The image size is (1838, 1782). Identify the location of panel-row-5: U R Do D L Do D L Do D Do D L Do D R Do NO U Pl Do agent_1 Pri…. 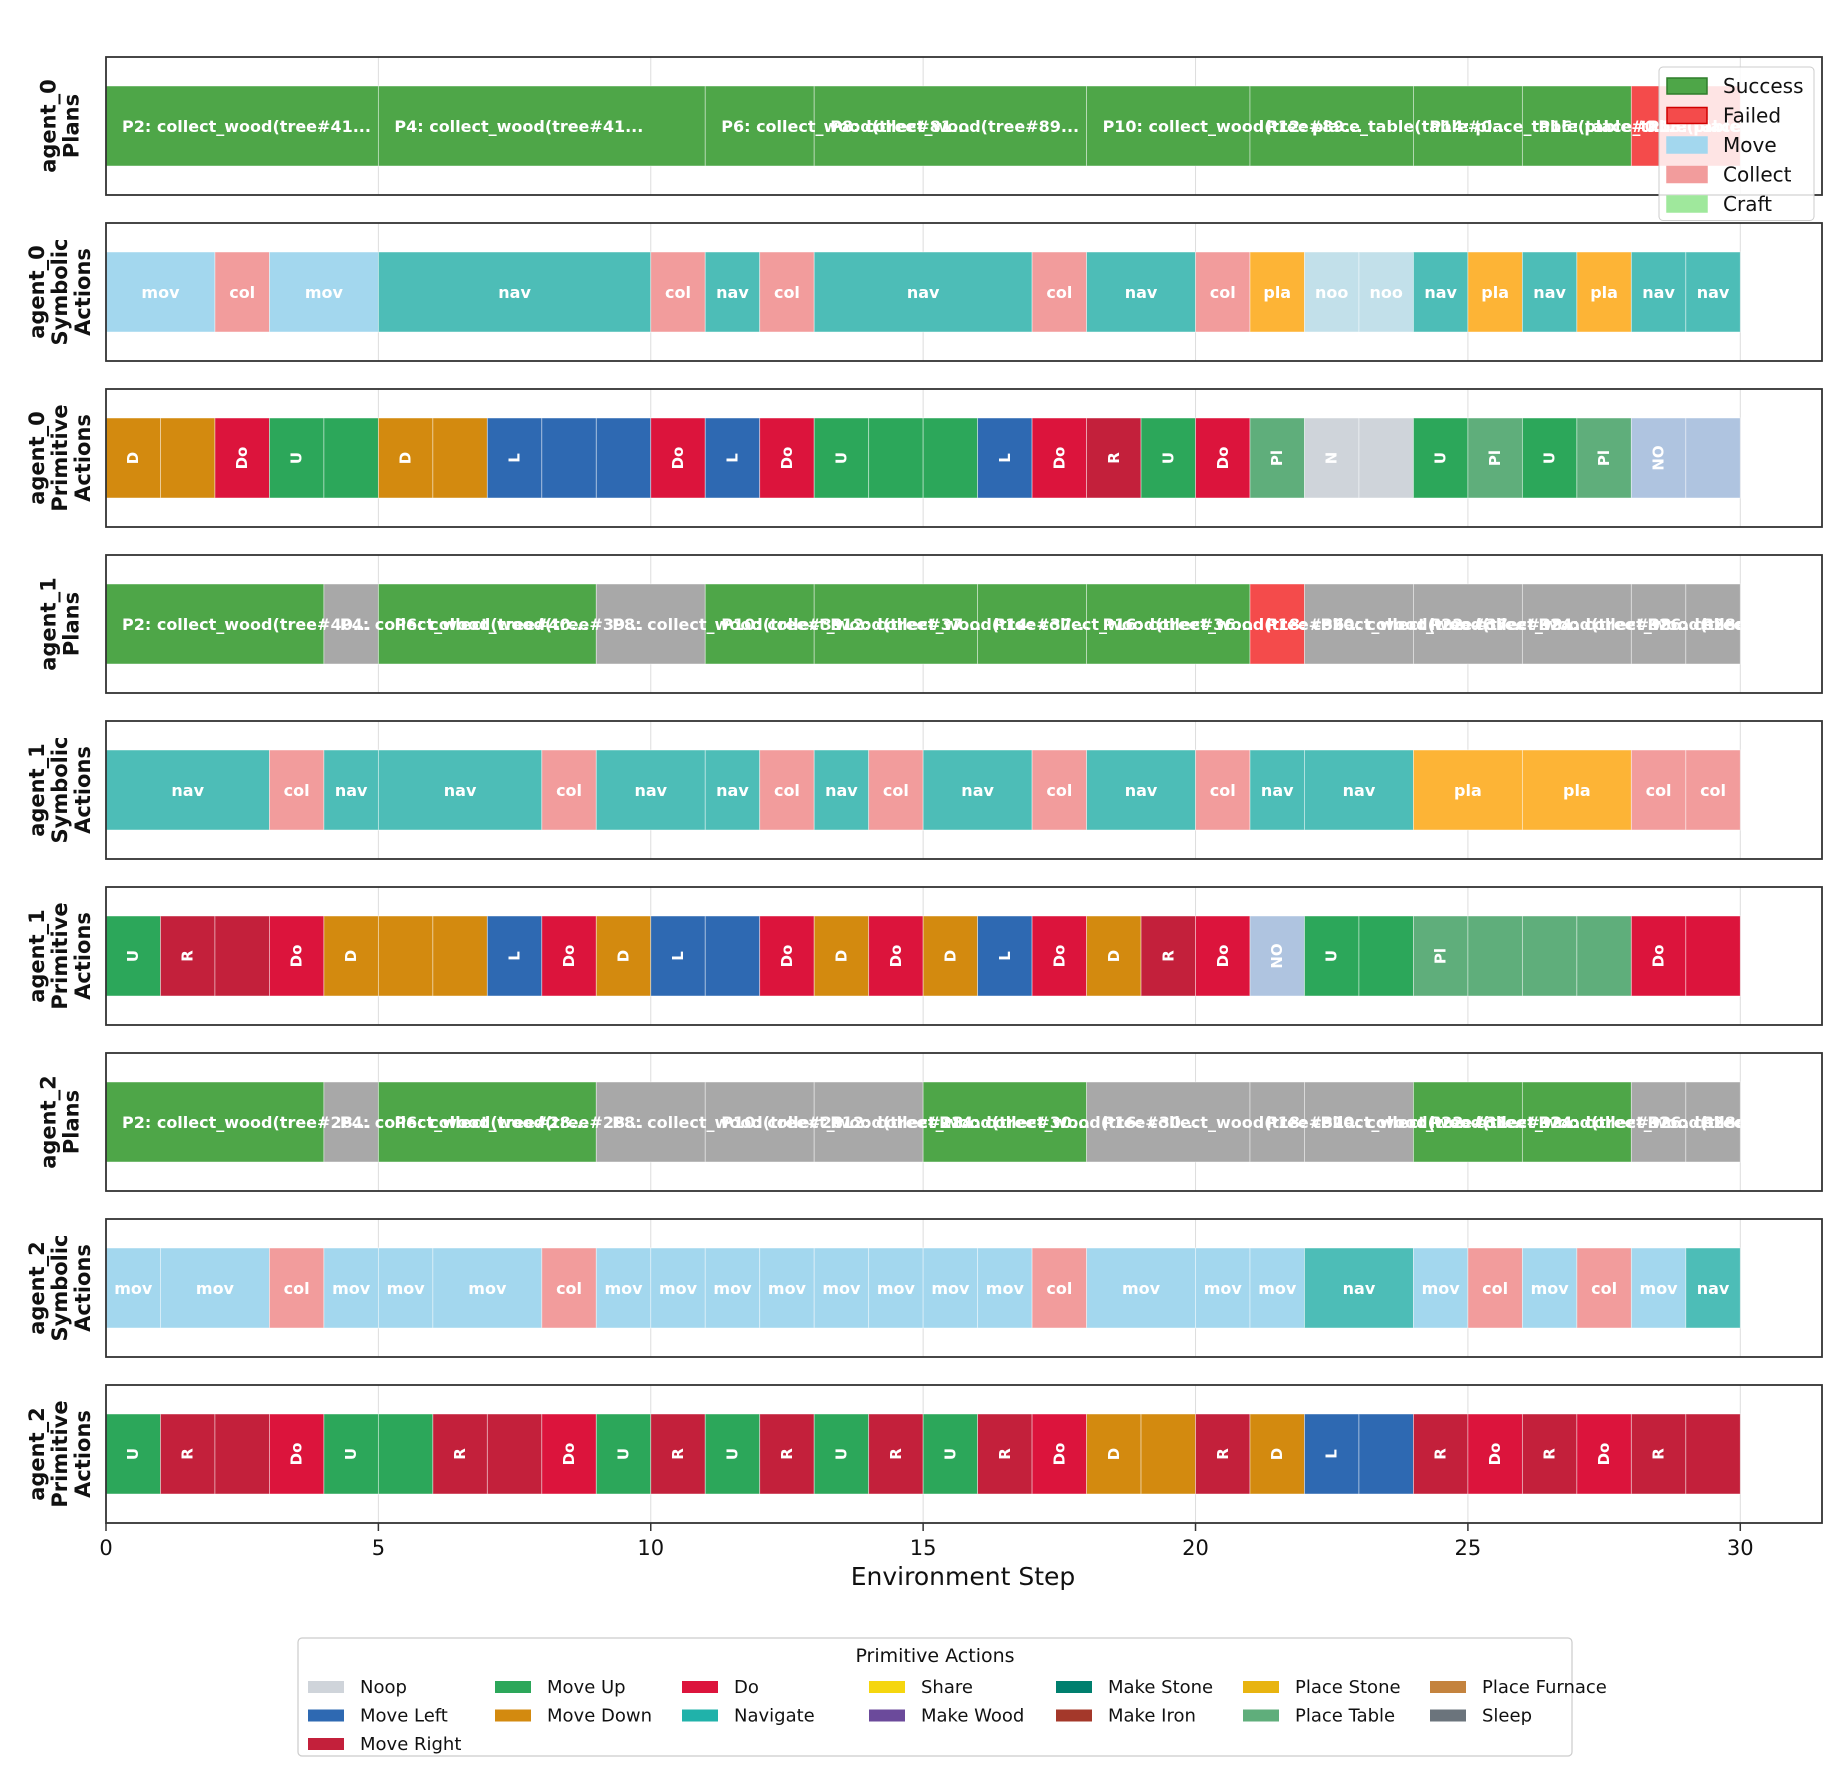
(924, 956).